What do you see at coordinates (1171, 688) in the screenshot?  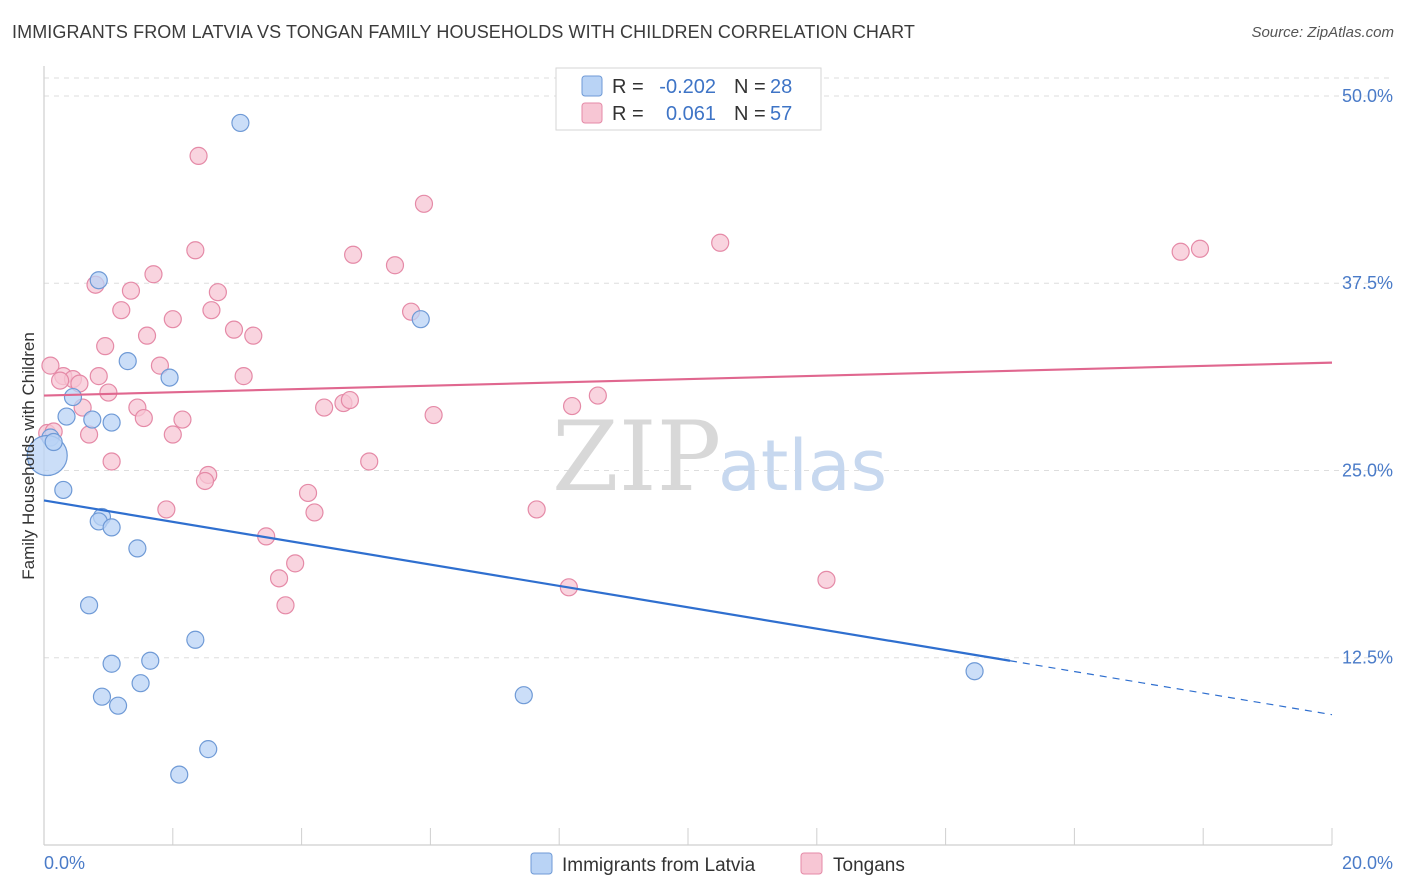 I see `latvia-trend-extension` at bounding box center [1171, 688].